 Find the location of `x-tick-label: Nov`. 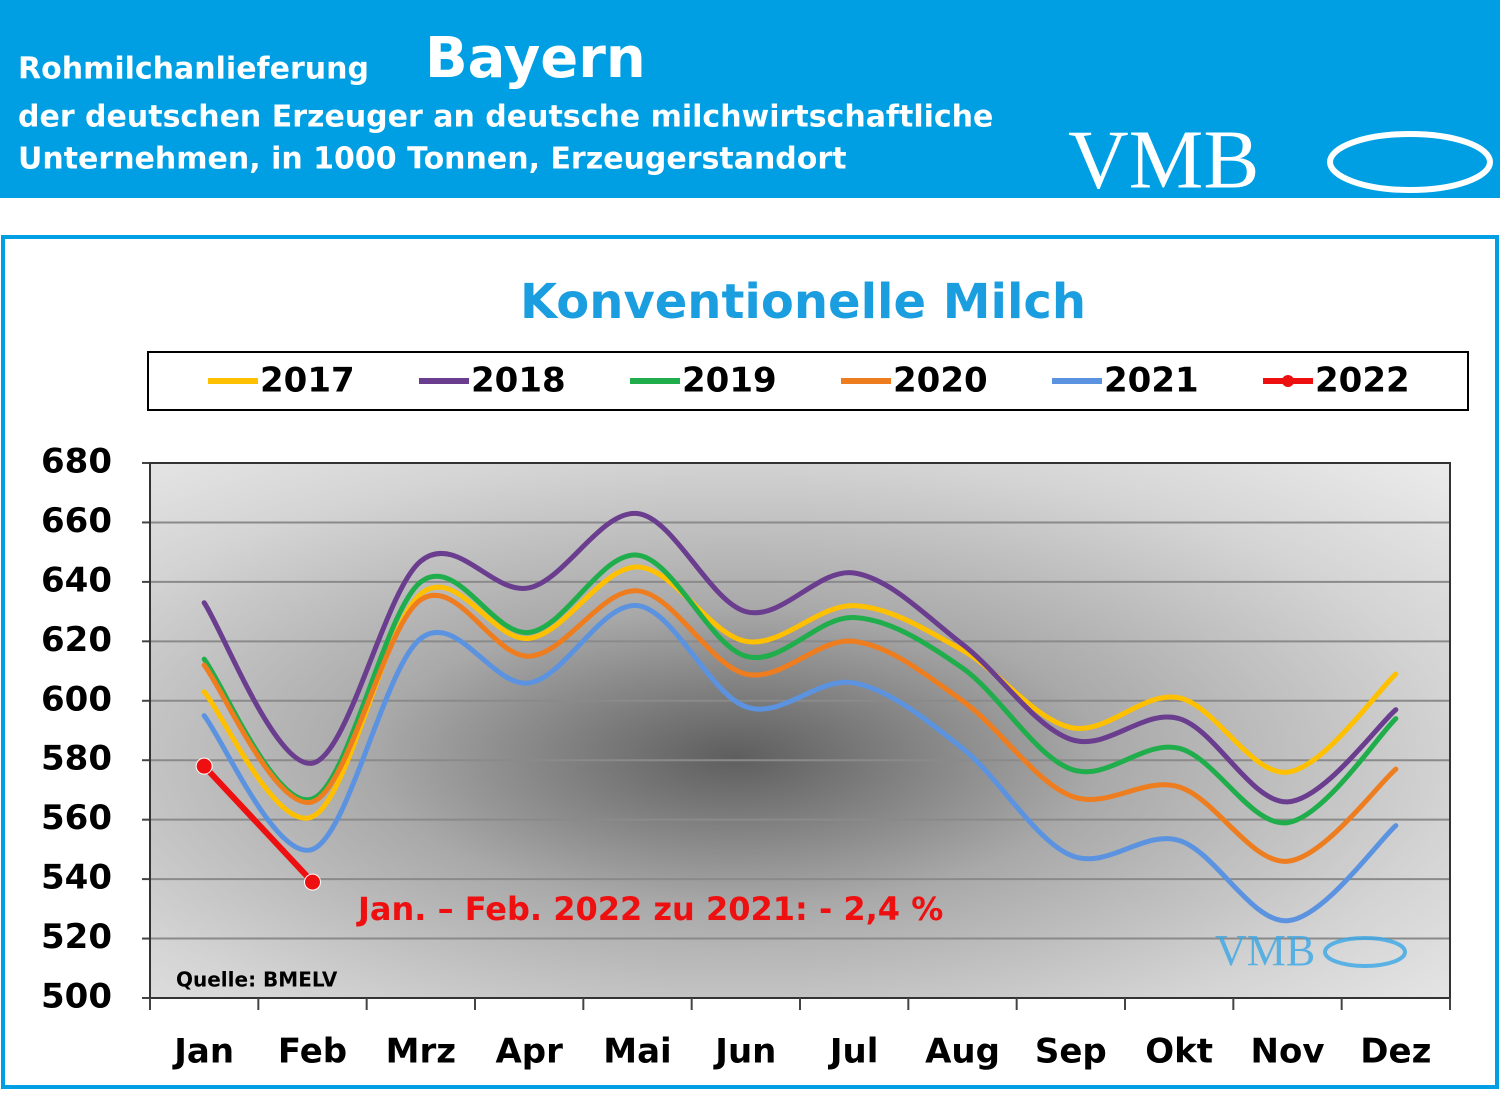

x-tick-label: Nov is located at coordinates (1288, 1052).